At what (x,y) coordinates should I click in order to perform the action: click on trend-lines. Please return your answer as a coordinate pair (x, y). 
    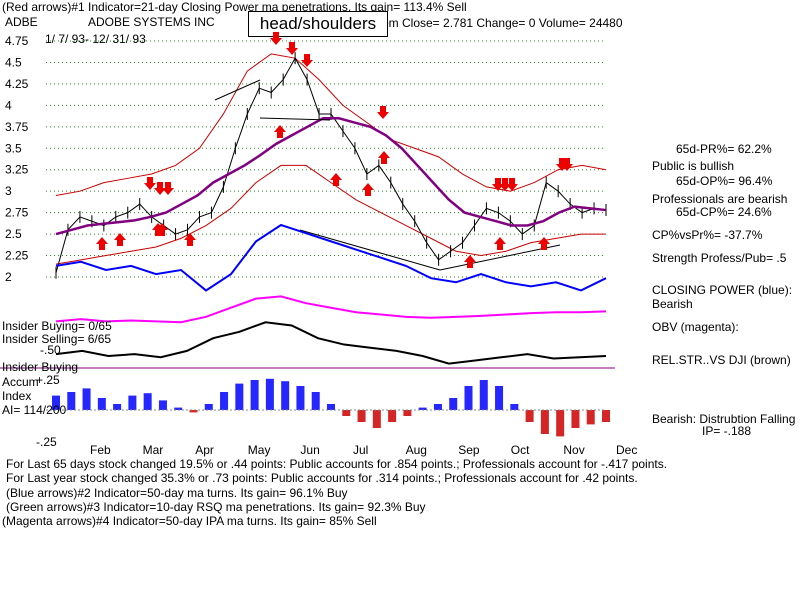
    Looking at the image, I should click on (387, 175).